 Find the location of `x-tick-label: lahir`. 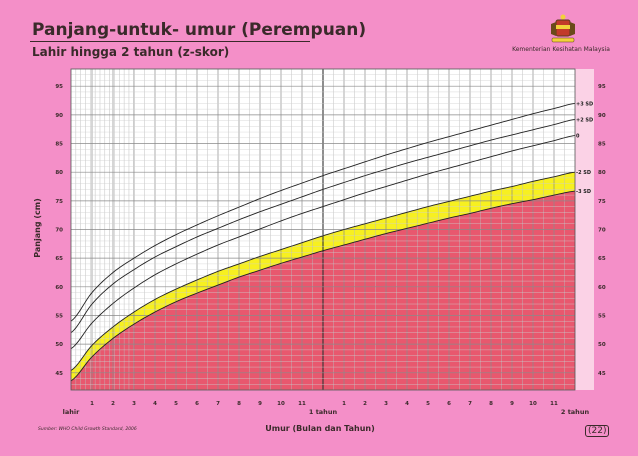

x-tick-label: lahir is located at coordinates (71, 412).